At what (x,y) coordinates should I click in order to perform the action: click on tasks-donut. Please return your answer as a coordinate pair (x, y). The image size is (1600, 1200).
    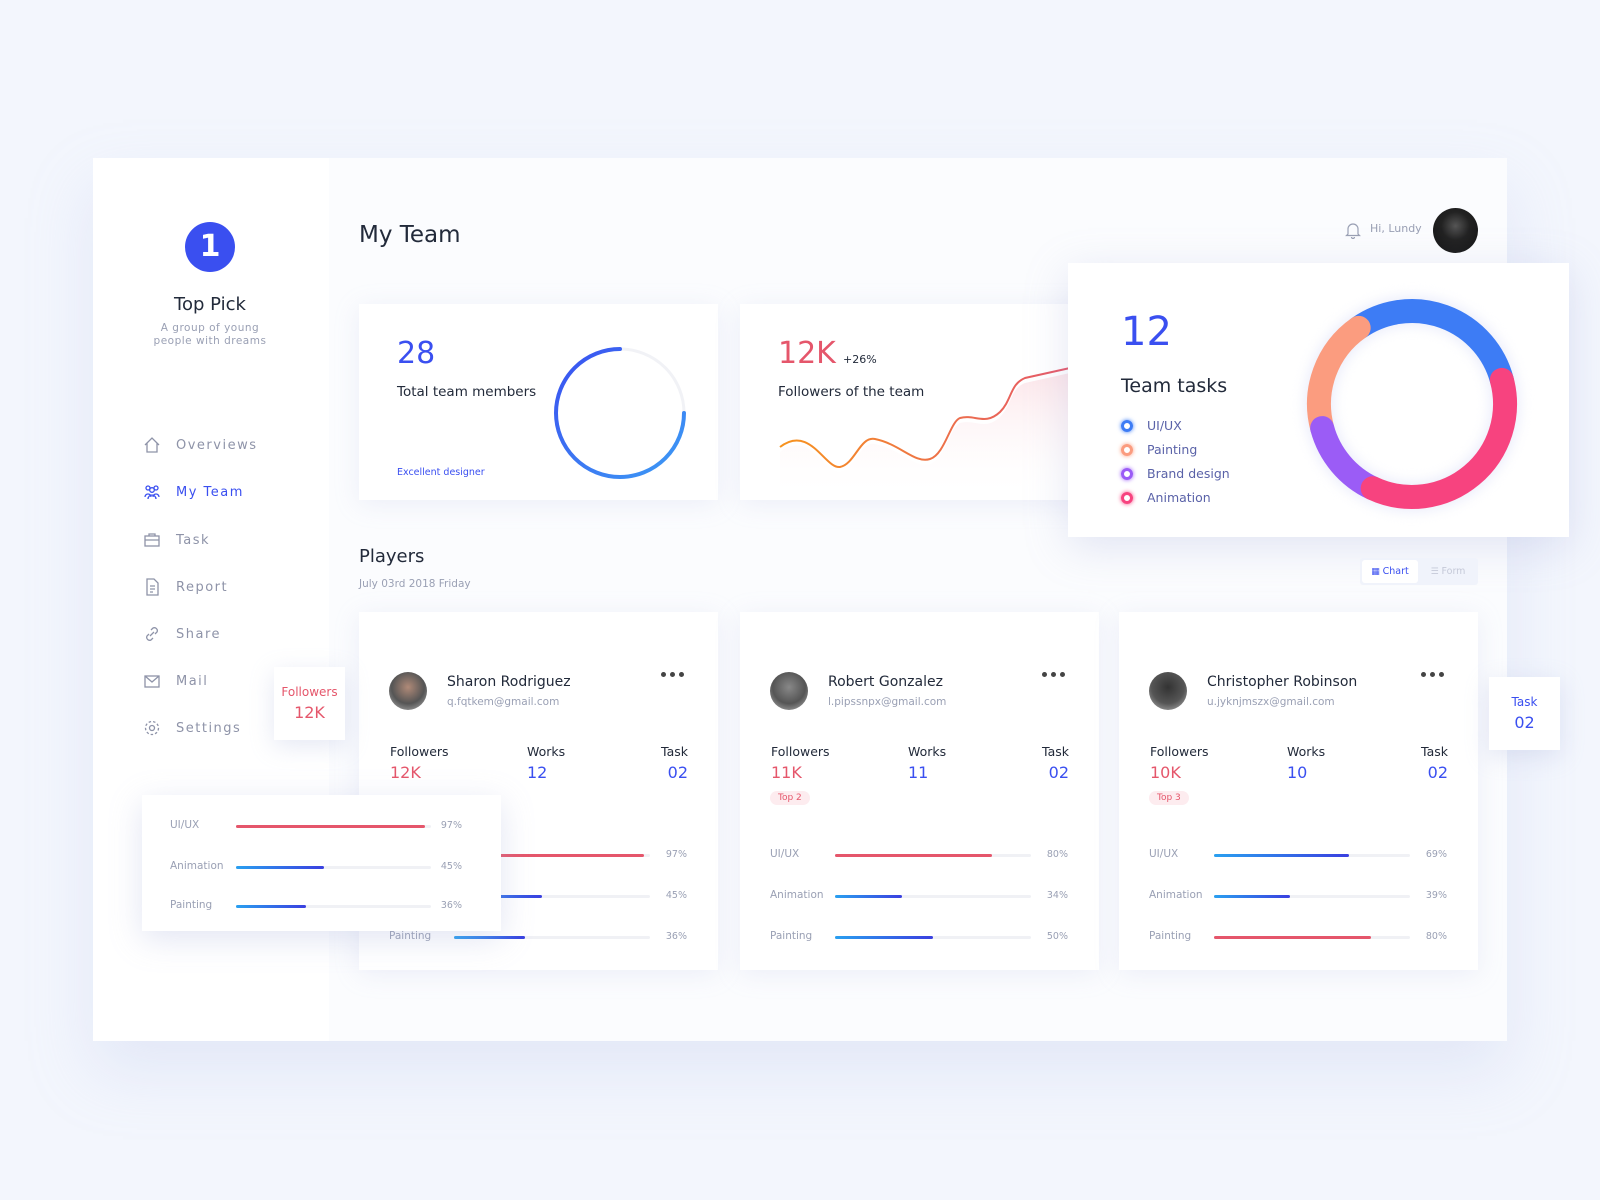
    Looking at the image, I should click on (1412, 404).